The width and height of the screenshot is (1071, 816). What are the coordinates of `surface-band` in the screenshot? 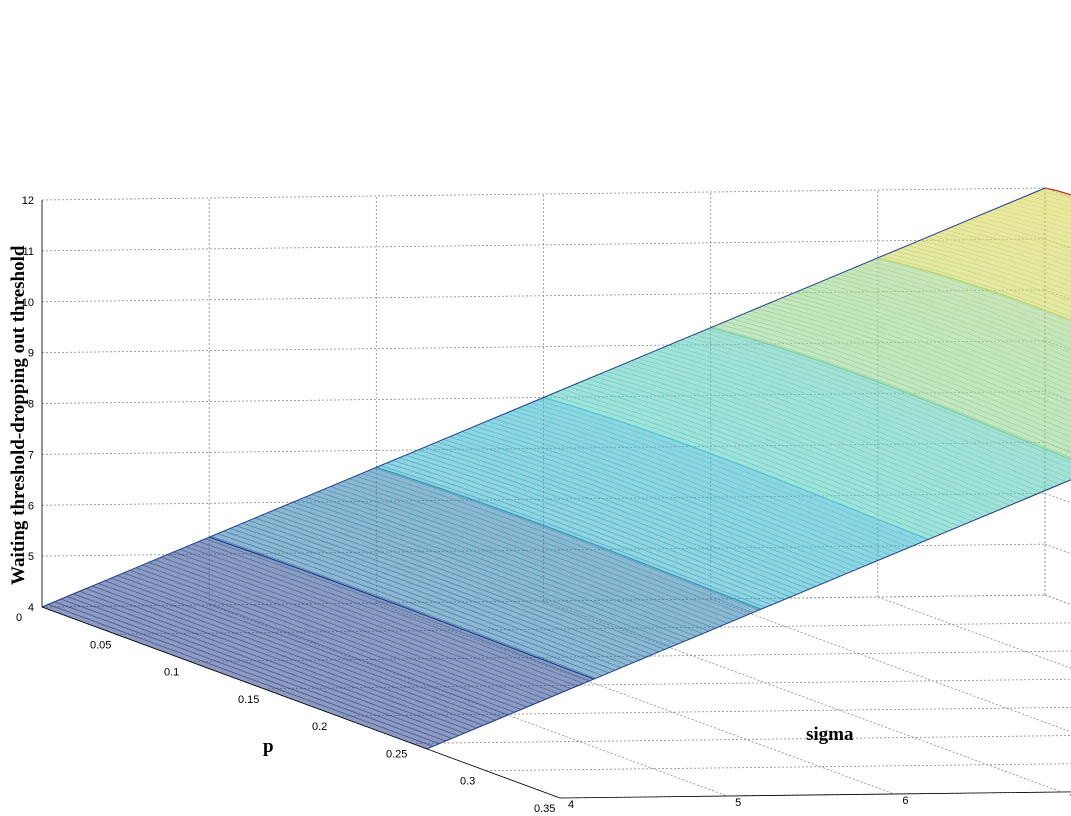 It's located at (318, 643).